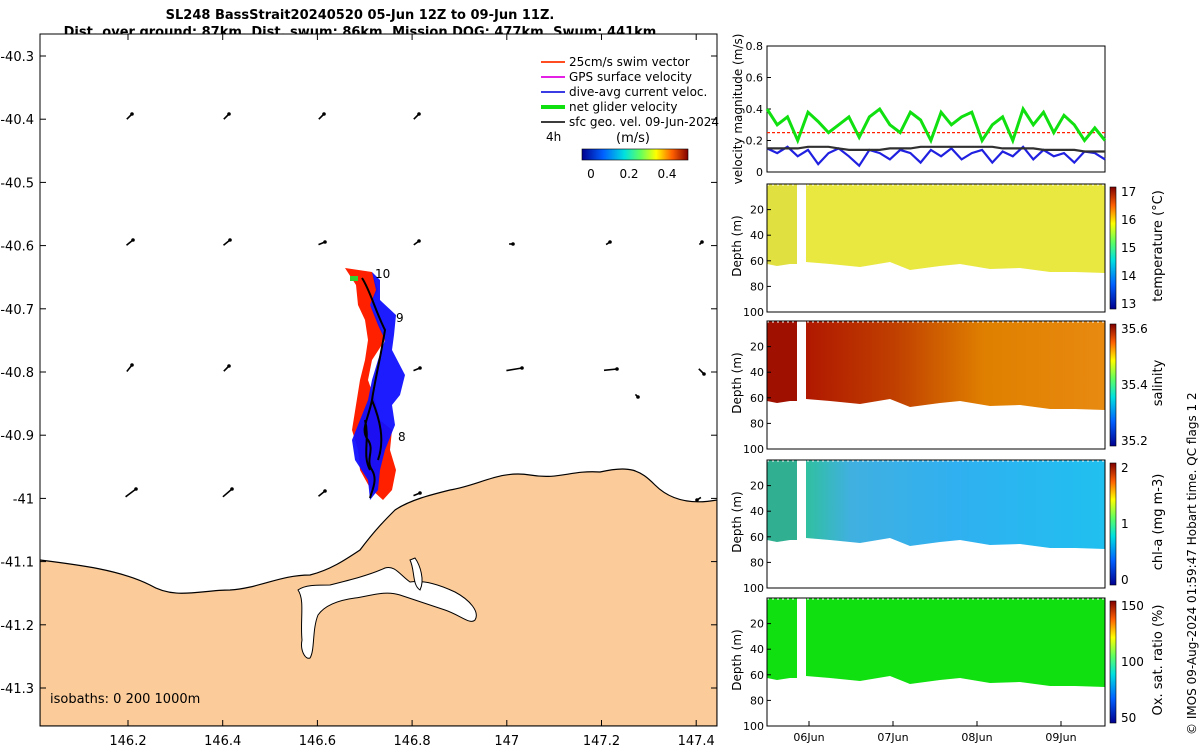  I want to click on colorbar-title: (m/s), so click(633, 138).